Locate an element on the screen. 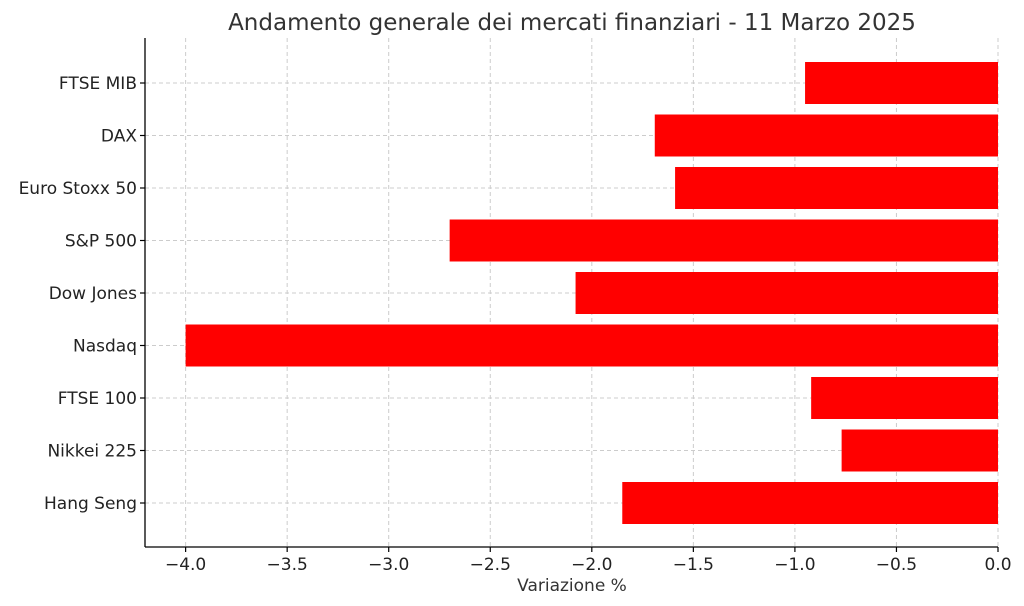 Image resolution: width=1024 pixels, height=606 pixels. y-tick-label: Nasdaq is located at coordinates (105, 347).